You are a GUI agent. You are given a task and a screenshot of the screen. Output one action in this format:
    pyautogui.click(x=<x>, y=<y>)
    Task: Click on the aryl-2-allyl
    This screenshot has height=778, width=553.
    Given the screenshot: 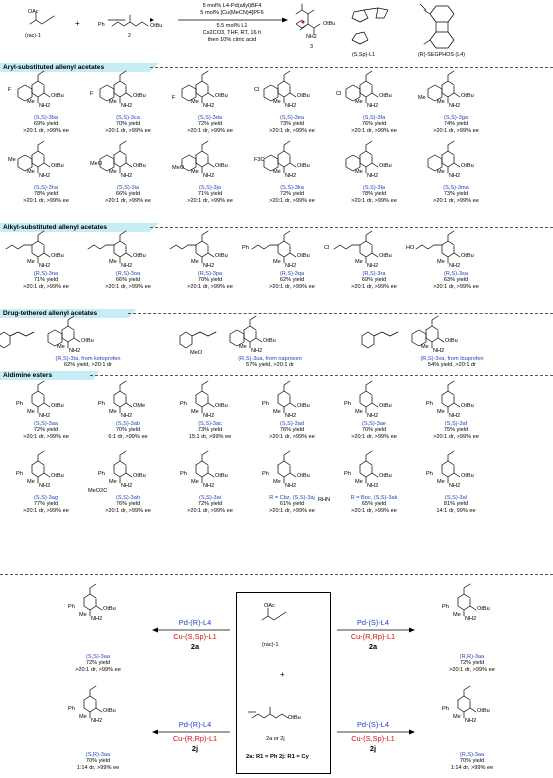 What is the action you would take?
    pyautogui.click(x=120, y=78)
    